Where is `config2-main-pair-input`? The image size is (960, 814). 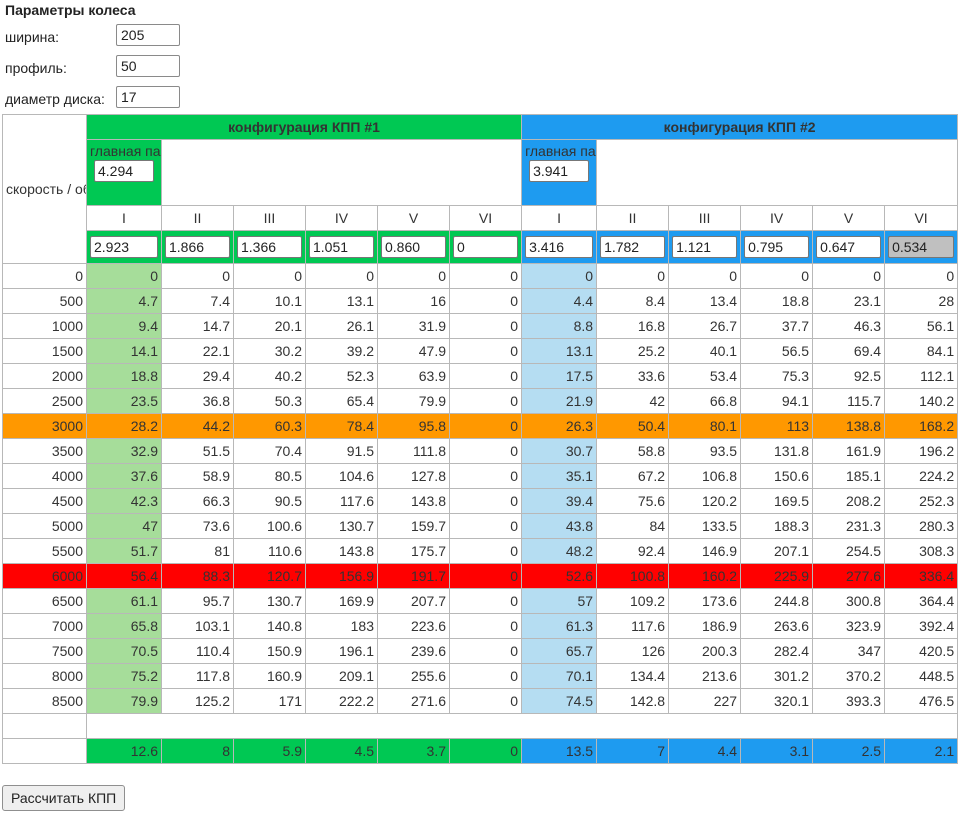
config2-main-pair-input is located at coordinates (559, 171).